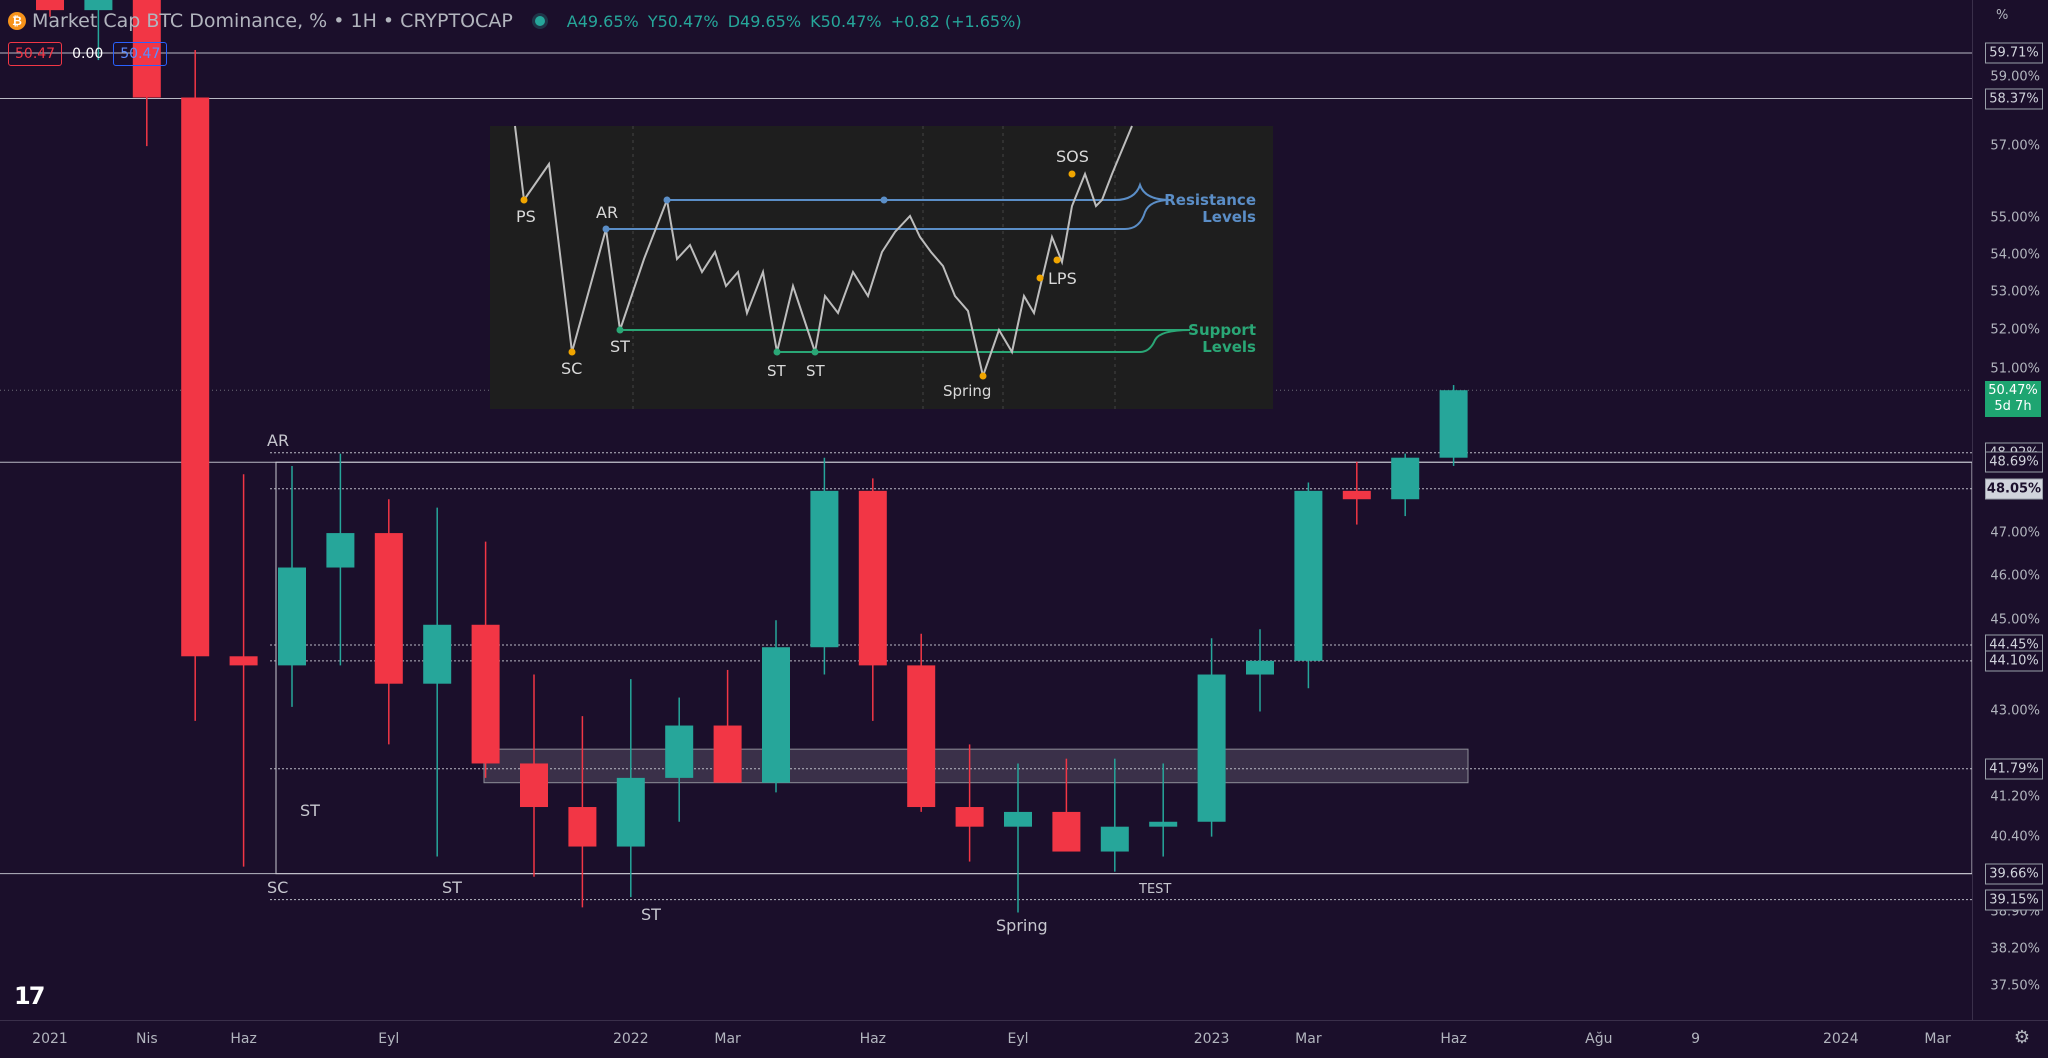 Image resolution: width=2048 pixels, height=1058 pixels. What do you see at coordinates (2014, 53) in the screenshot?
I see `price-level-tag: 59.71%` at bounding box center [2014, 53].